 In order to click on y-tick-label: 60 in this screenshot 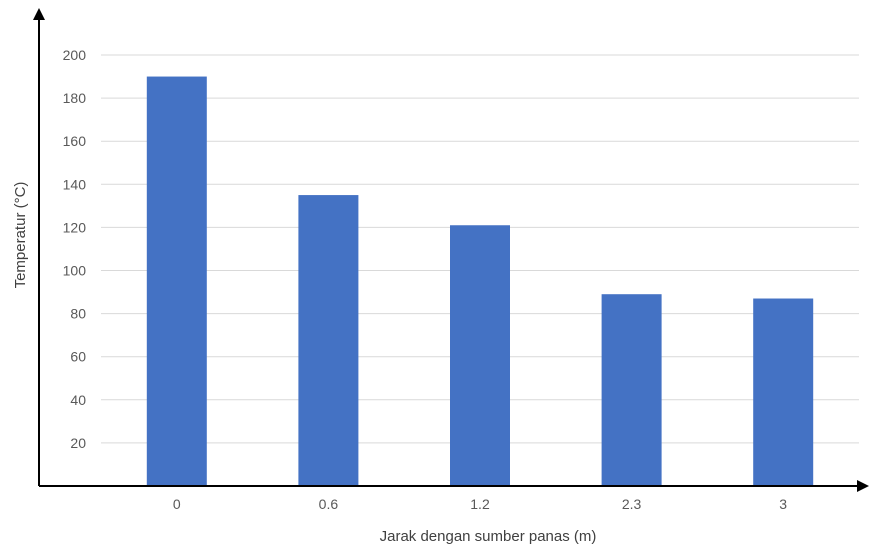, I will do `click(78, 357)`.